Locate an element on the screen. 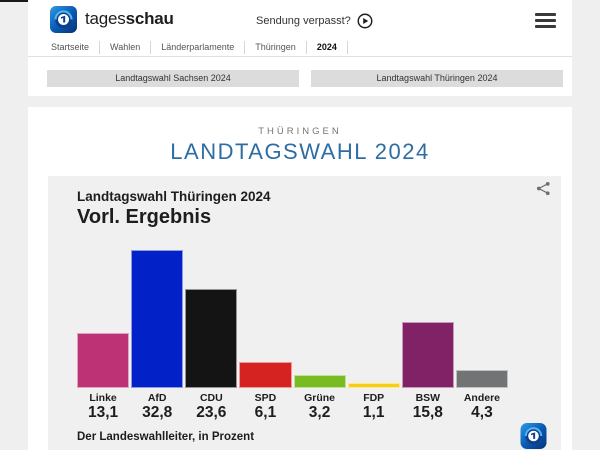 This screenshot has width=600, height=450. party-label-afd: AfD is located at coordinates (157, 398).